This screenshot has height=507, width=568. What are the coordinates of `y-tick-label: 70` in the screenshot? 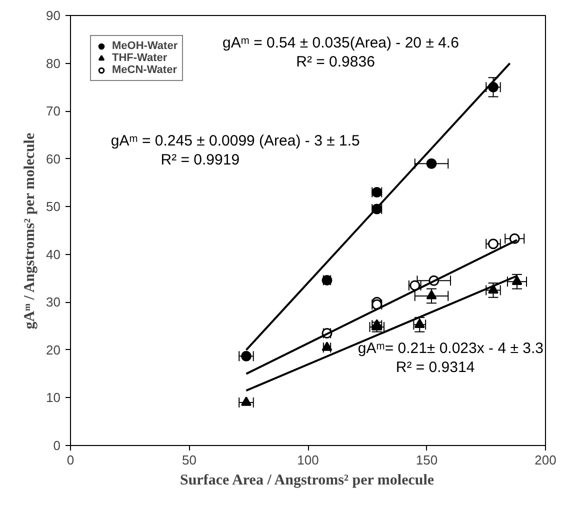 It's located at (53, 111).